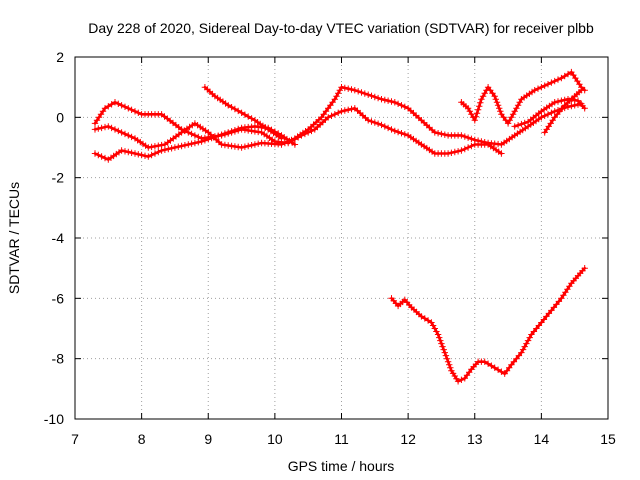 Image resolution: width=640 pixels, height=480 pixels. What do you see at coordinates (60, 57) in the screenshot?
I see `y-tick-label: 2` at bounding box center [60, 57].